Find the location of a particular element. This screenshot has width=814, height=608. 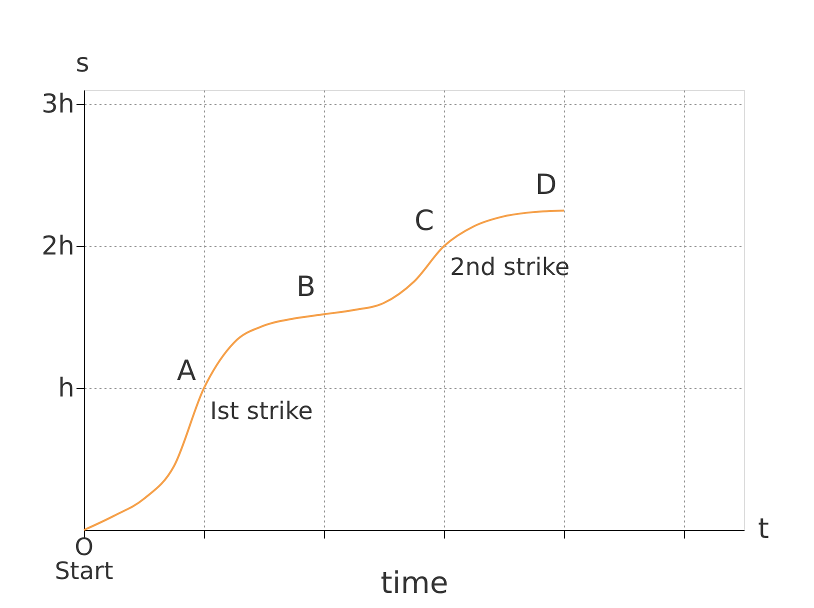

x-axis-title: time is located at coordinates (414, 583).